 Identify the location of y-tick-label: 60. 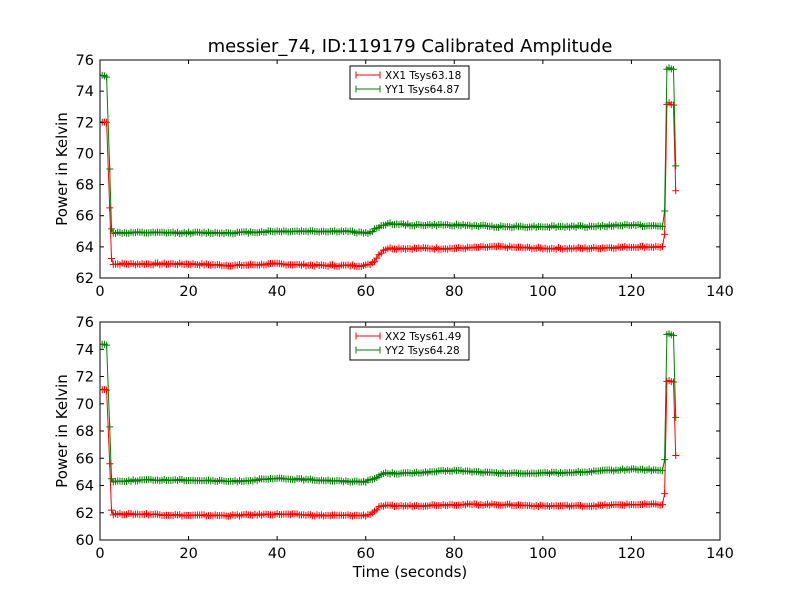
(85, 541).